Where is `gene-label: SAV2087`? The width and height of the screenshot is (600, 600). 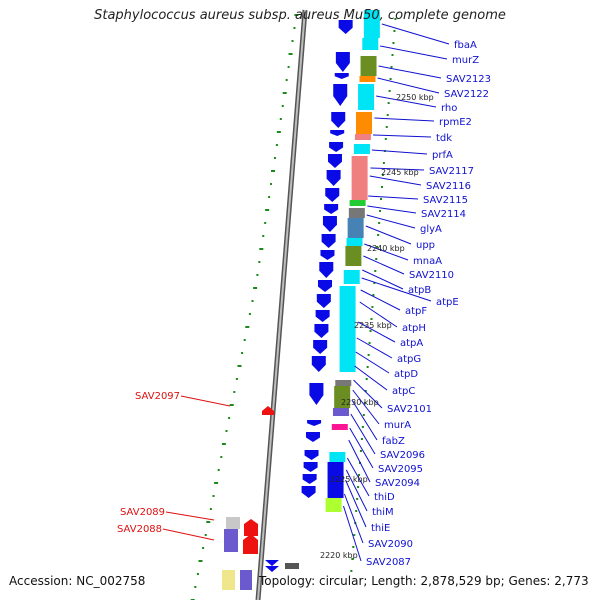 gene-label: SAV2087 is located at coordinates (388, 562).